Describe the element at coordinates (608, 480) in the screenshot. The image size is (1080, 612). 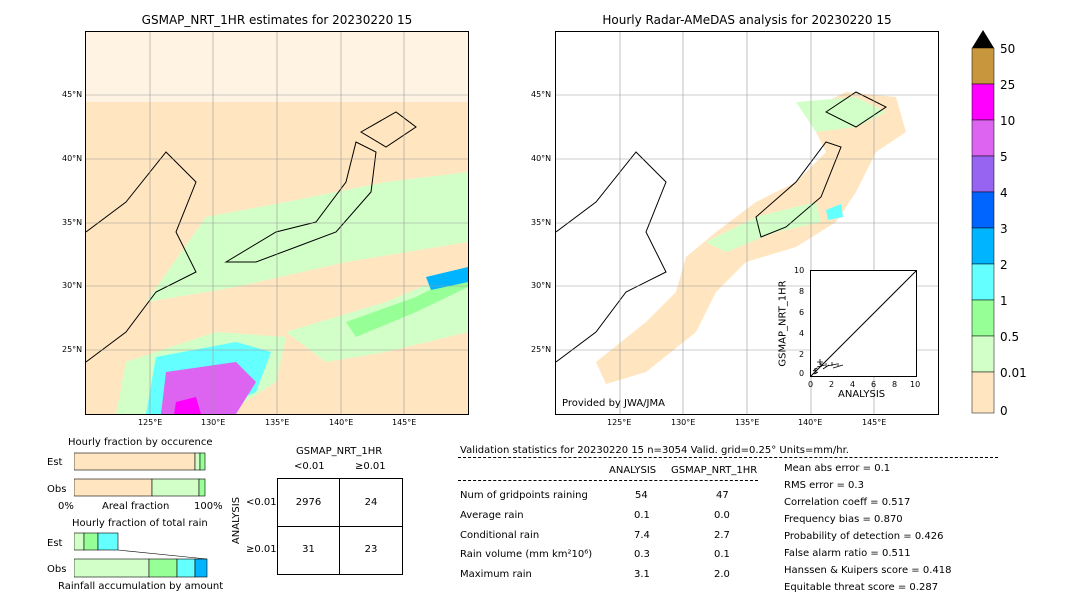
I see `validation-col-rule` at that location.